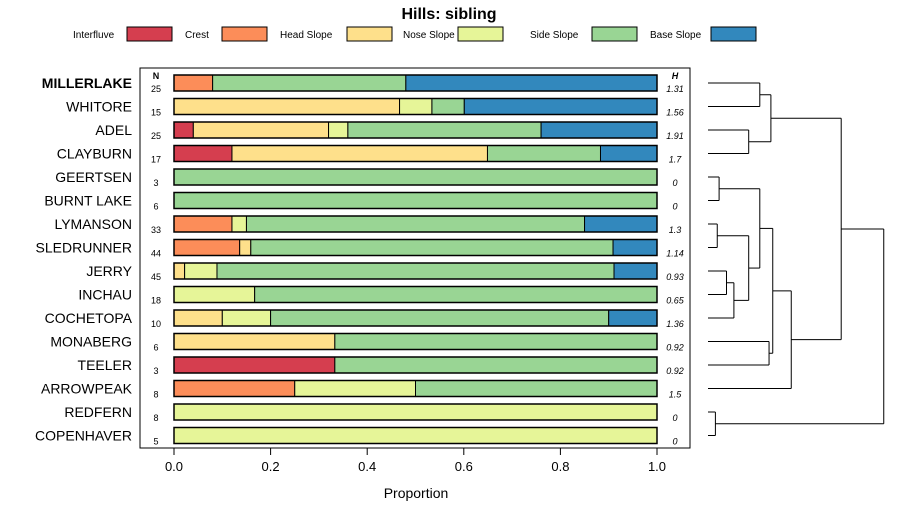 This screenshot has width=900, height=520. Describe the element at coordinates (105, 295) in the screenshot. I see `row-label-inchau: INCHAU` at that location.